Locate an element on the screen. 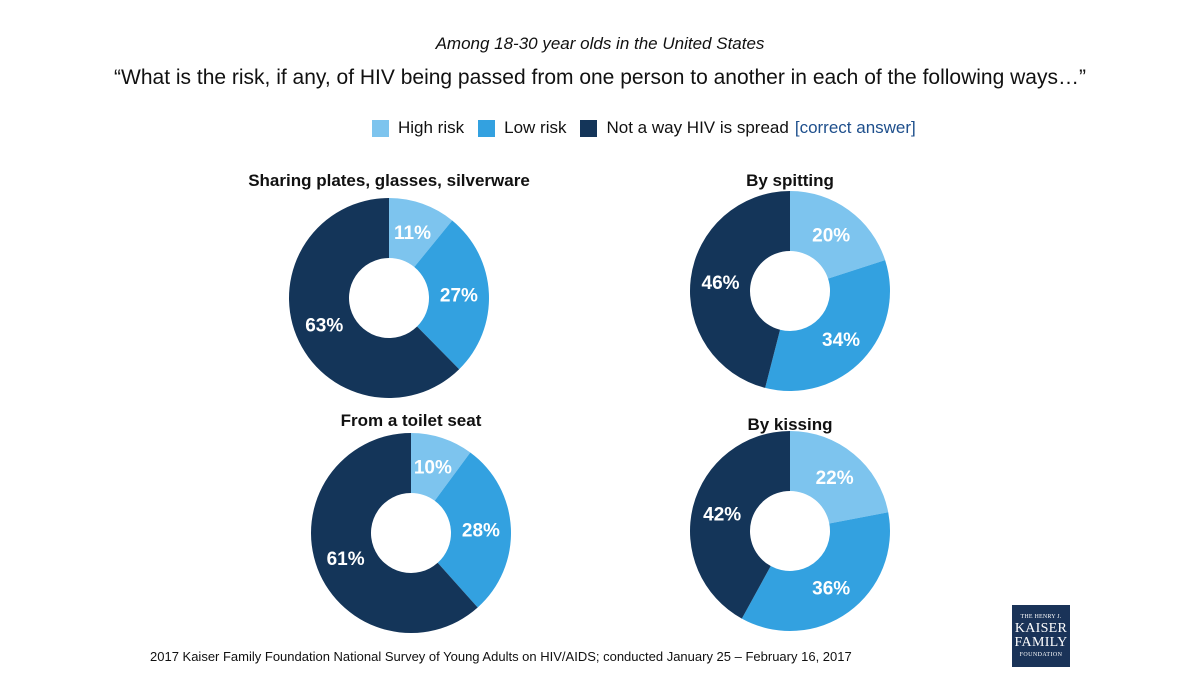 This screenshot has height=696, width=1200. donut-1-label-high-risk: 11% is located at coordinates (412, 233).